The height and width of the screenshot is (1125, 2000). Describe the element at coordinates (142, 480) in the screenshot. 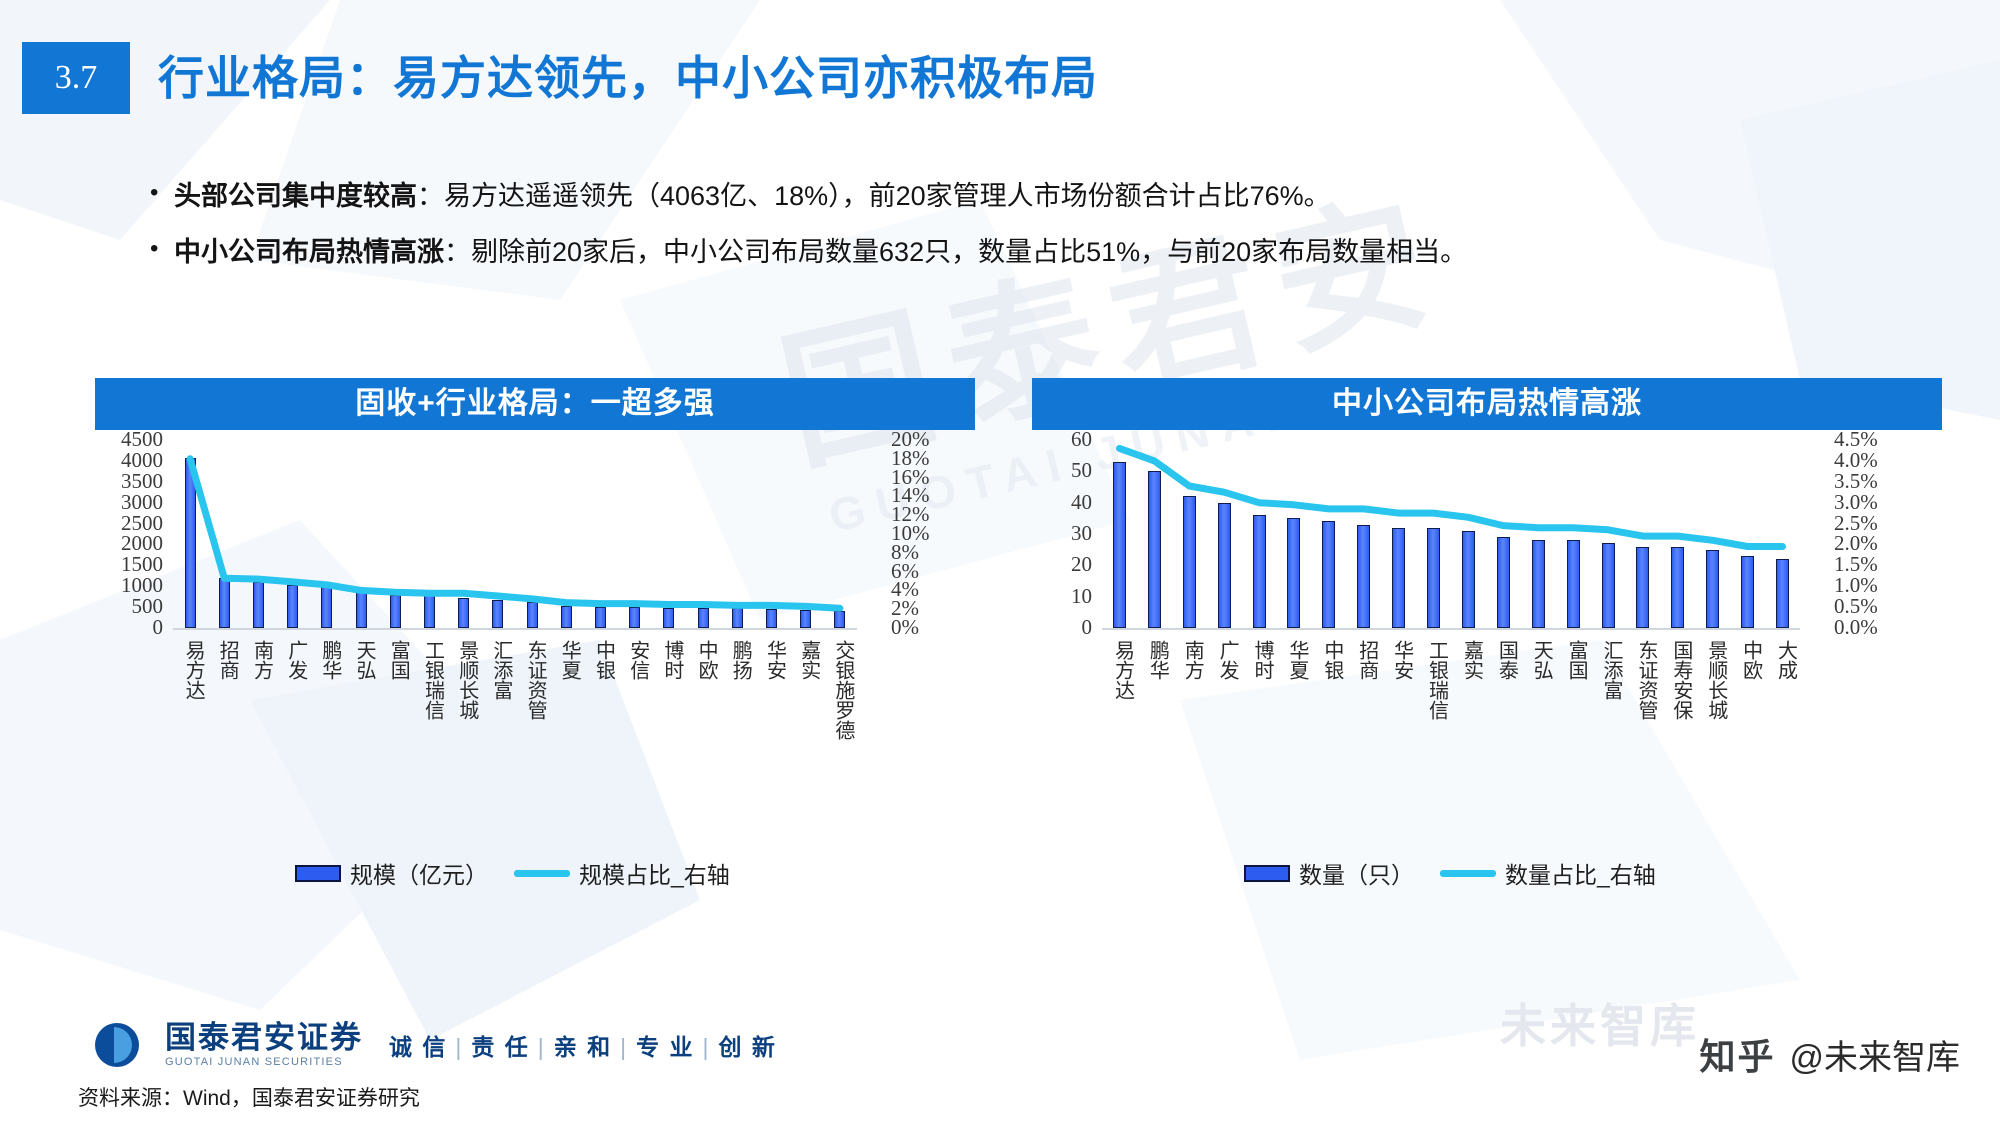

I see `y-axis-tick-left: 3500` at that location.